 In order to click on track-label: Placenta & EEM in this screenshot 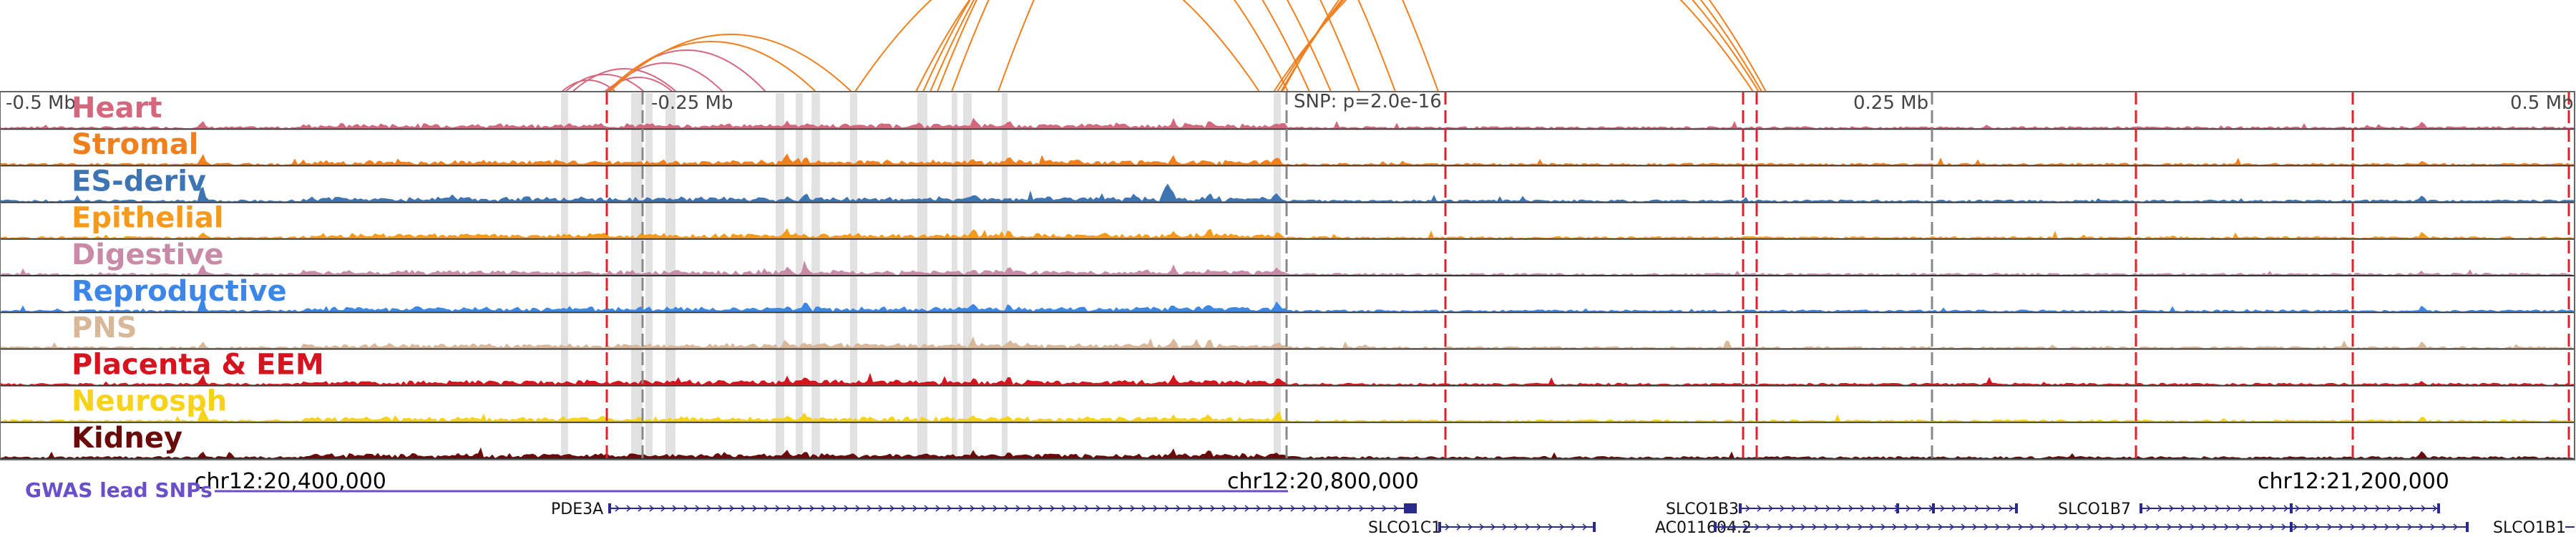, I will do `click(198, 364)`.